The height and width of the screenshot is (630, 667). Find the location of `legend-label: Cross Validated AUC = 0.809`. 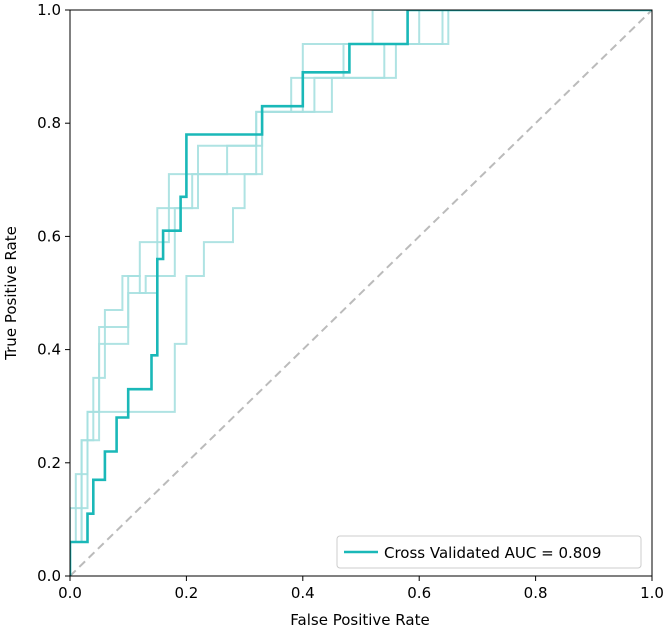

legend-label: Cross Validated AUC = 0.809 is located at coordinates (492, 553).